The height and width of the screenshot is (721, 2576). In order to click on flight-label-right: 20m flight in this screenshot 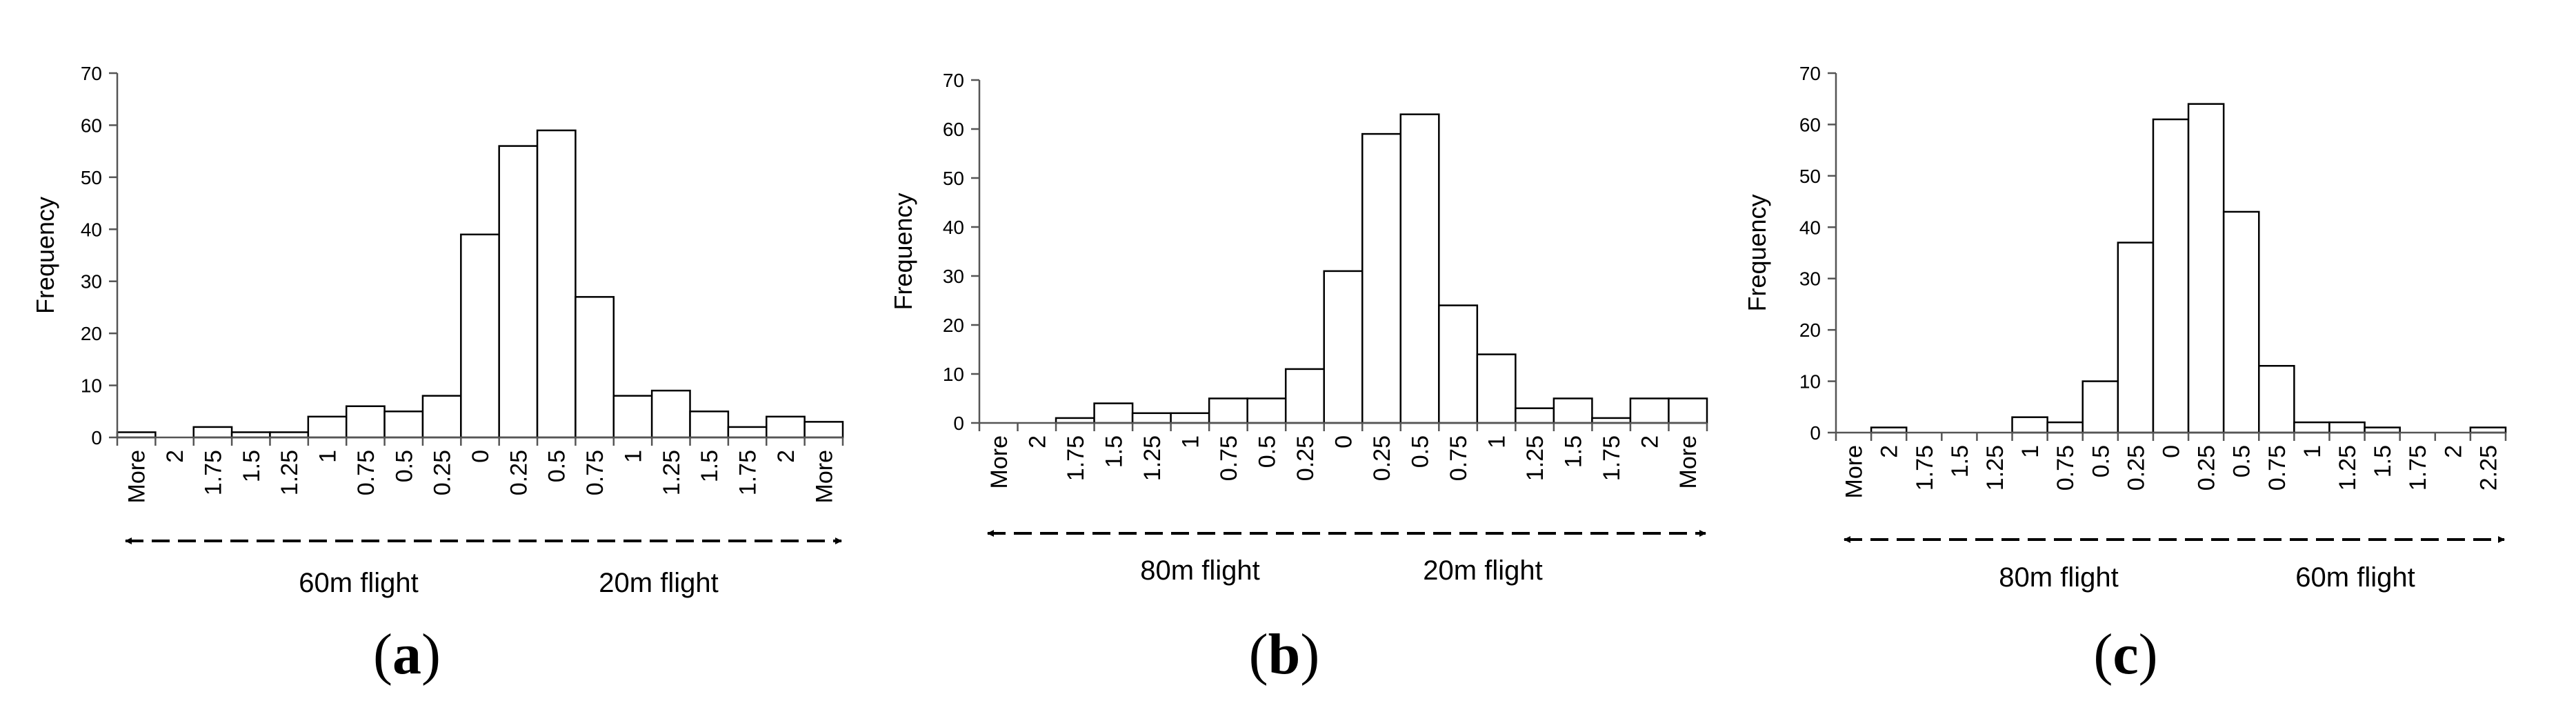, I will do `click(1482, 570)`.